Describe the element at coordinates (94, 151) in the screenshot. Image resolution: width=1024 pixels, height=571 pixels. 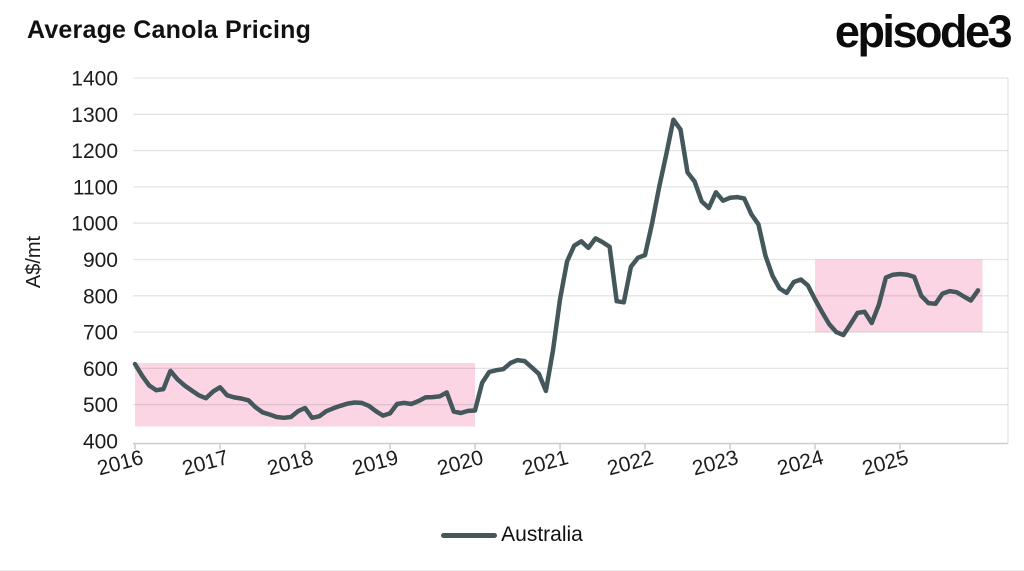
I see `y-tick-label: 1200` at that location.